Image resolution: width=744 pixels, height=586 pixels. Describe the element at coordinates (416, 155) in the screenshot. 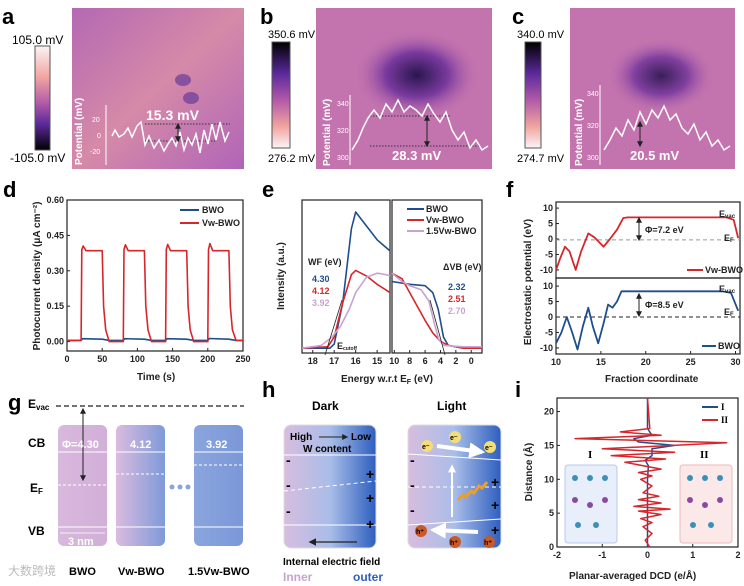

I see `potential-difference: 28.3 mV` at that location.